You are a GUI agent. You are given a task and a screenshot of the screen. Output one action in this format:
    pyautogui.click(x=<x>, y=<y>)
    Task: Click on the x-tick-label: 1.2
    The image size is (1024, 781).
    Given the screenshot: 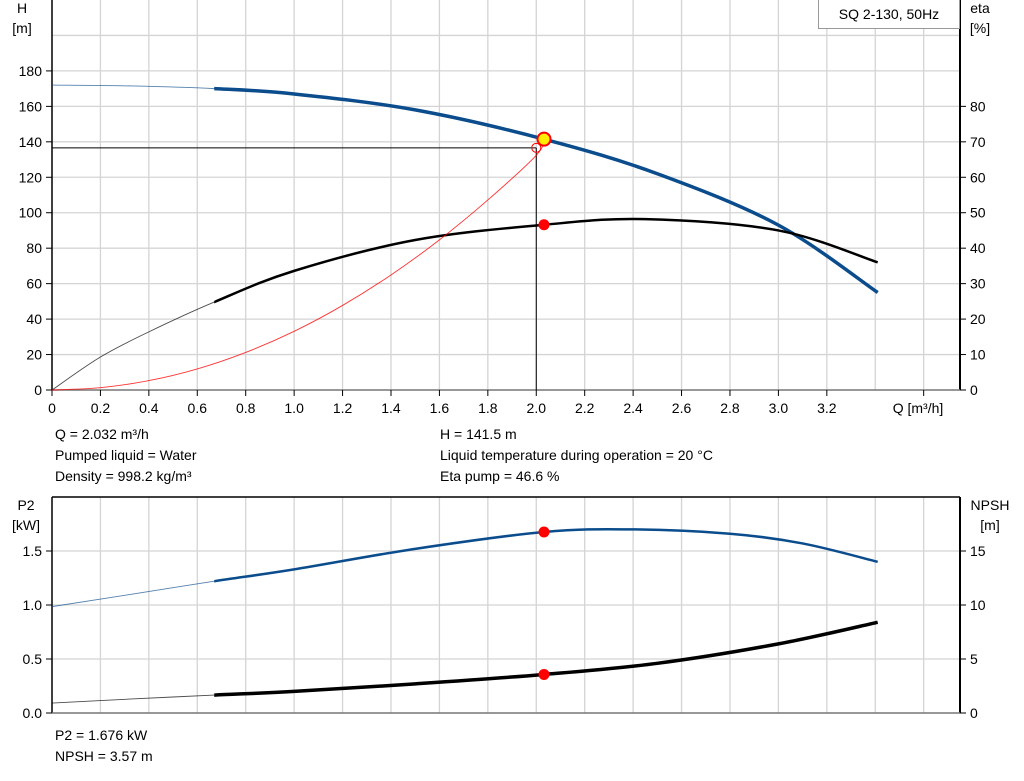 What is the action you would take?
    pyautogui.click(x=343, y=408)
    